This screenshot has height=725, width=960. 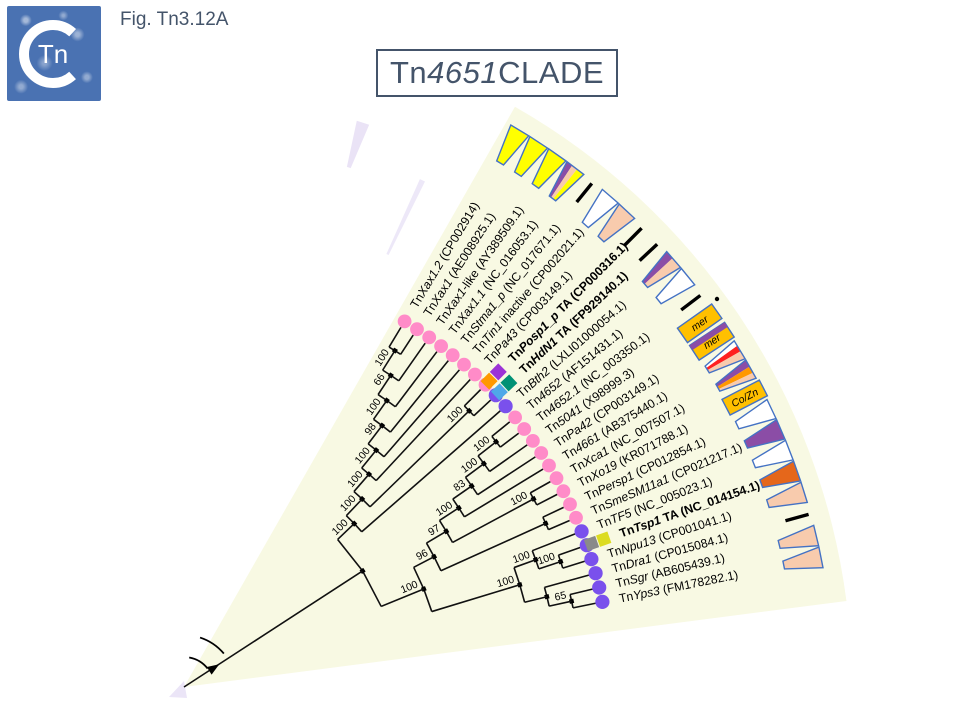 What do you see at coordinates (434, 530) in the screenshot?
I see `bootstrap-value: 97` at bounding box center [434, 530].